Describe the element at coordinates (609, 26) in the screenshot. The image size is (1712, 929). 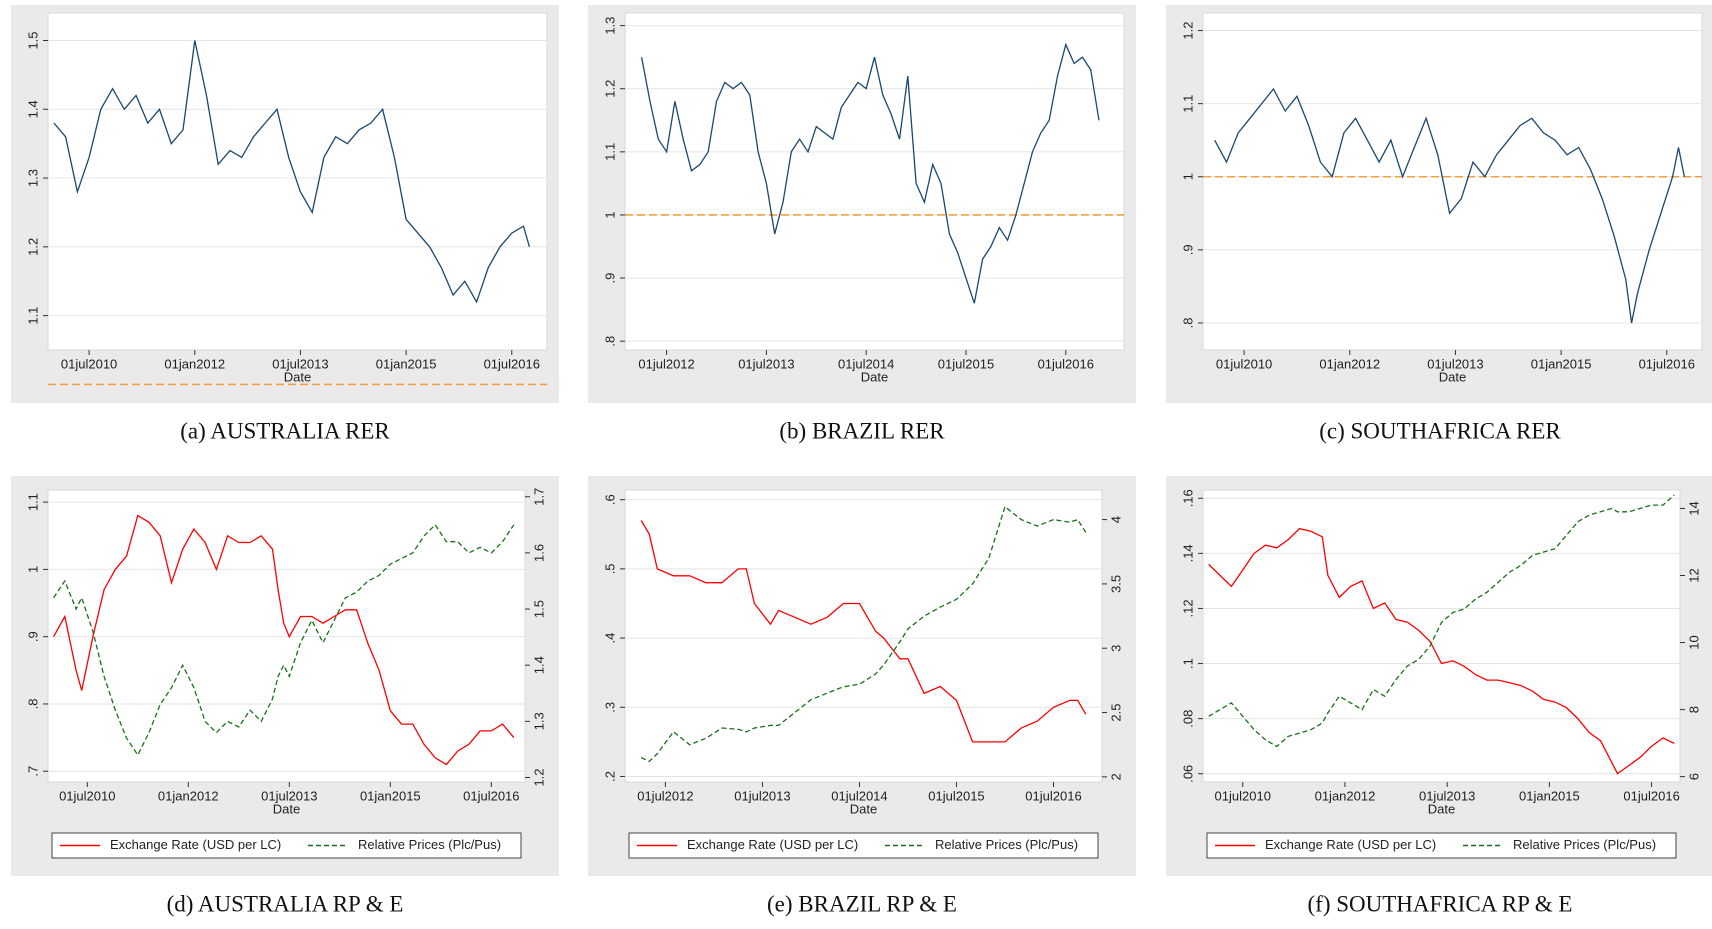
I see `y-tick-label: 1.3` at that location.